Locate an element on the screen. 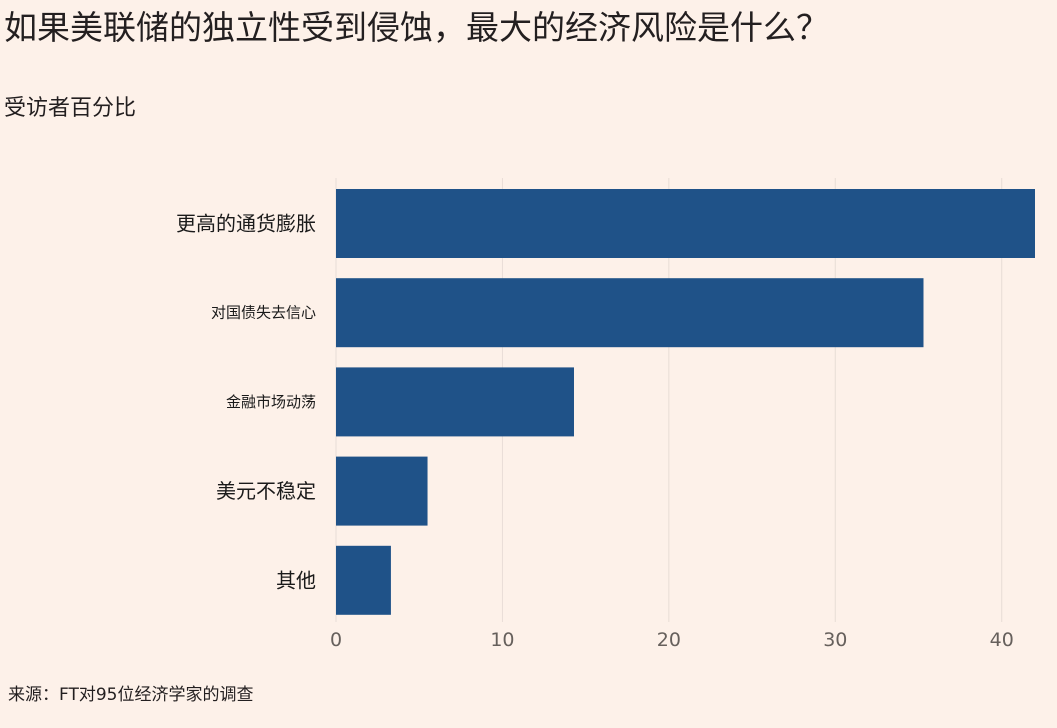 The width and height of the screenshot is (1057, 728). category-label-4: 美元不稳定 is located at coordinates (266, 491).